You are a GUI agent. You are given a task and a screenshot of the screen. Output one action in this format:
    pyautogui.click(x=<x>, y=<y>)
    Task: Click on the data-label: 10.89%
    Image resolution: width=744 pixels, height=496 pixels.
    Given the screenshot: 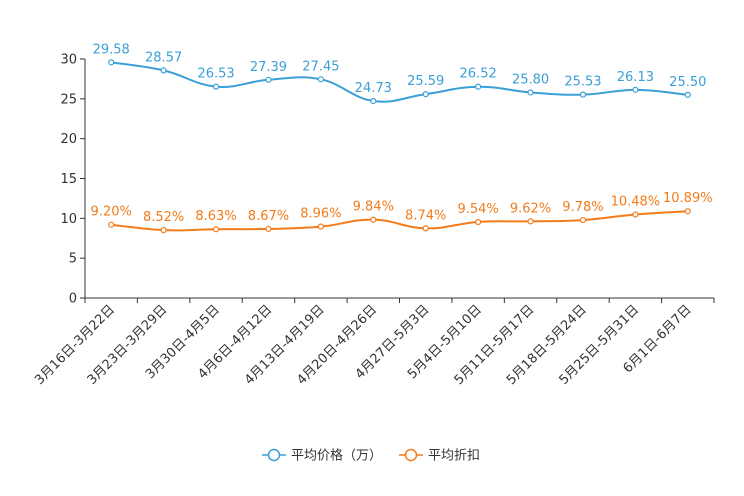 What is the action you would take?
    pyautogui.click(x=688, y=198)
    